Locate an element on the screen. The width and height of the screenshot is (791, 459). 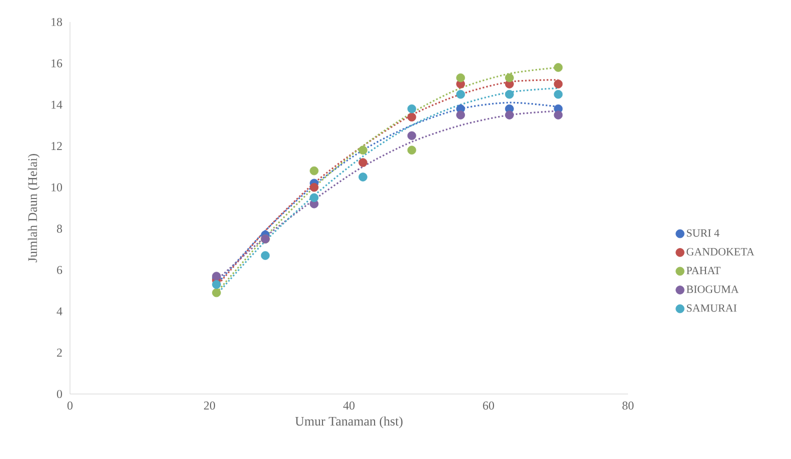
y-tick-label: 4 is located at coordinates (59, 311).